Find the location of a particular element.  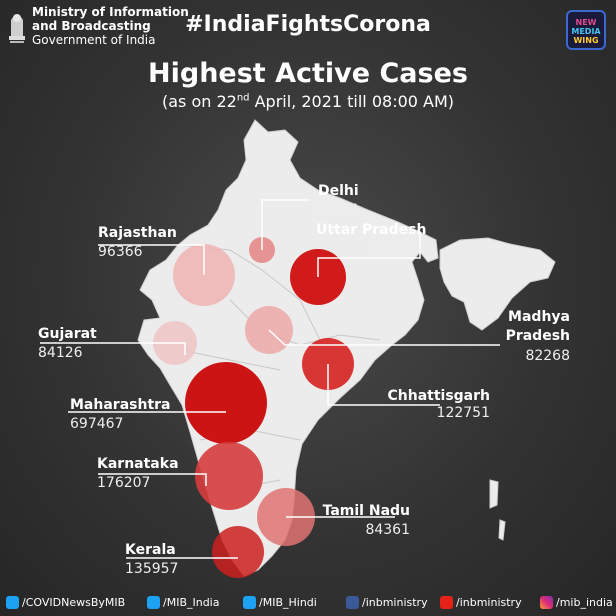

value-rajasthan: 96366 is located at coordinates (120, 252).